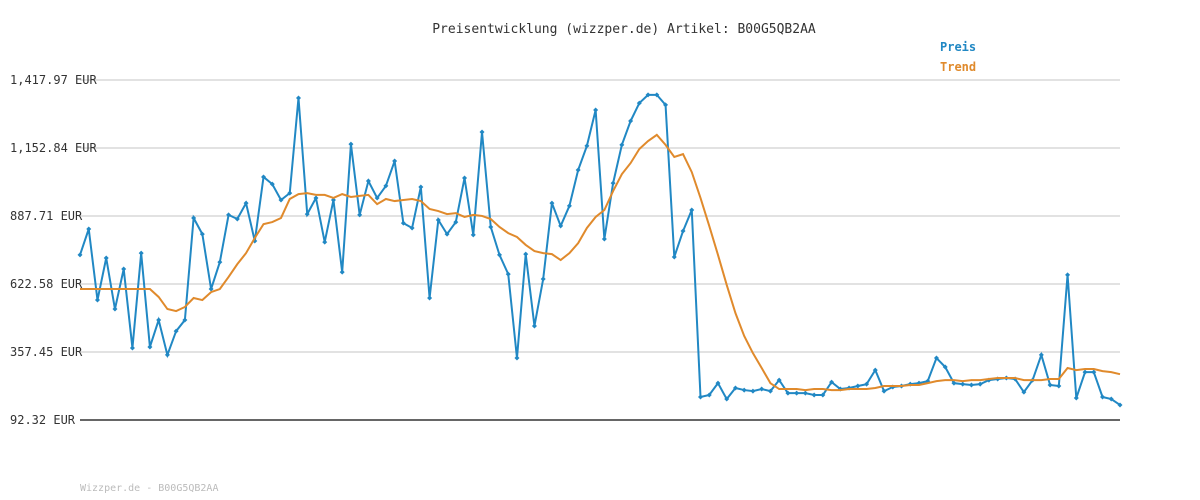  Describe the element at coordinates (149, 488) in the screenshot. I see `footer: Wizzper.de - B00G5QB2AA` at that location.